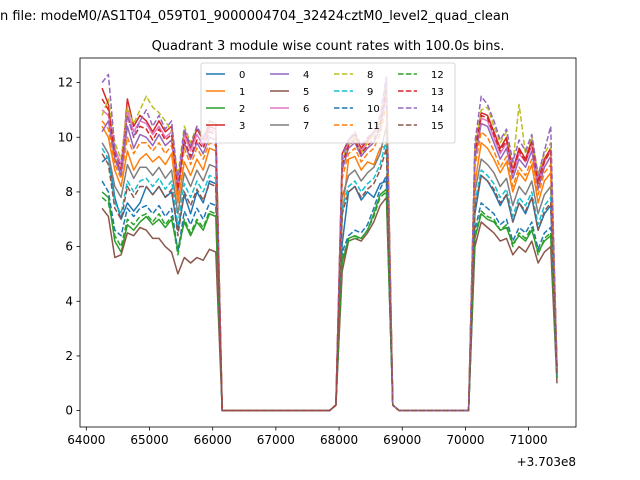  Describe the element at coordinates (373, 109) in the screenshot. I see `legend-label-10: 10` at that location.